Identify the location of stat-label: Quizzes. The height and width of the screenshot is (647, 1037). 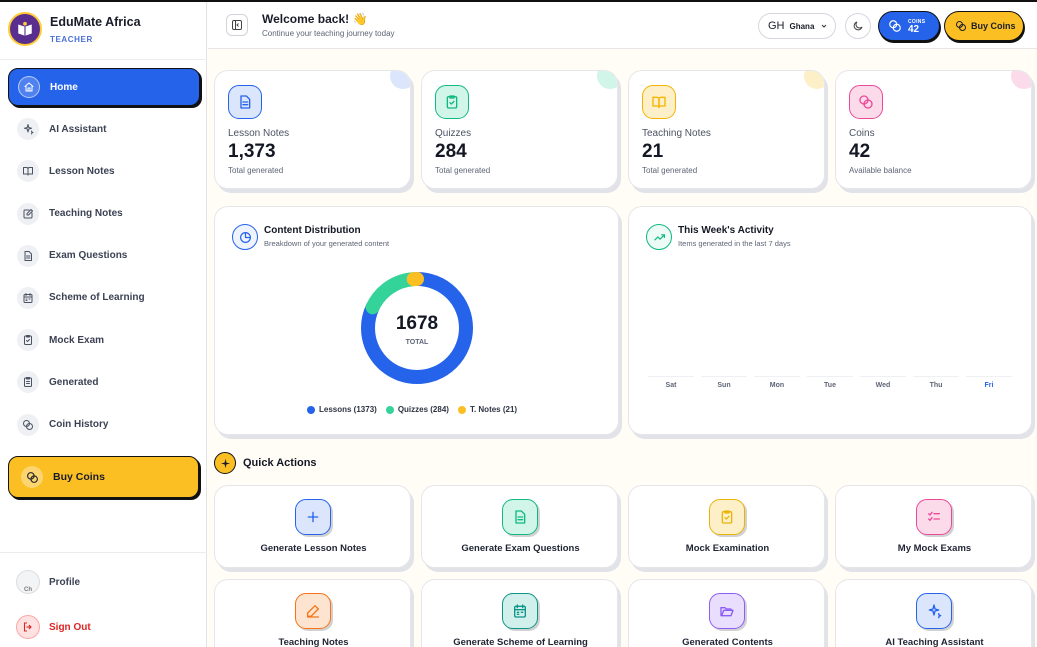
(453, 133).